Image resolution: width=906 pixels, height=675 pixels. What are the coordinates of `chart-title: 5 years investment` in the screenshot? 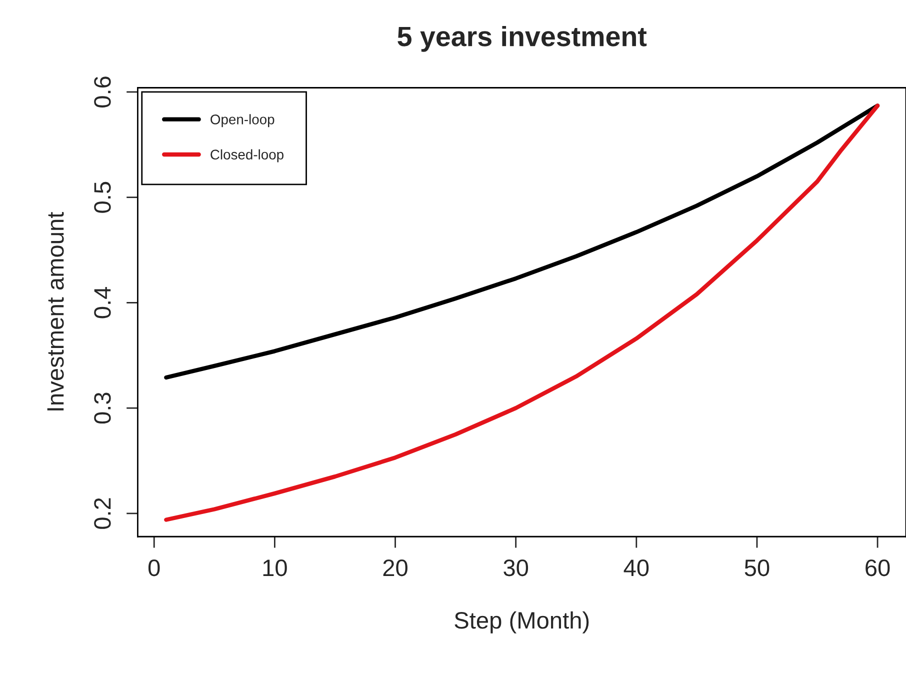 It's located at (522, 39).